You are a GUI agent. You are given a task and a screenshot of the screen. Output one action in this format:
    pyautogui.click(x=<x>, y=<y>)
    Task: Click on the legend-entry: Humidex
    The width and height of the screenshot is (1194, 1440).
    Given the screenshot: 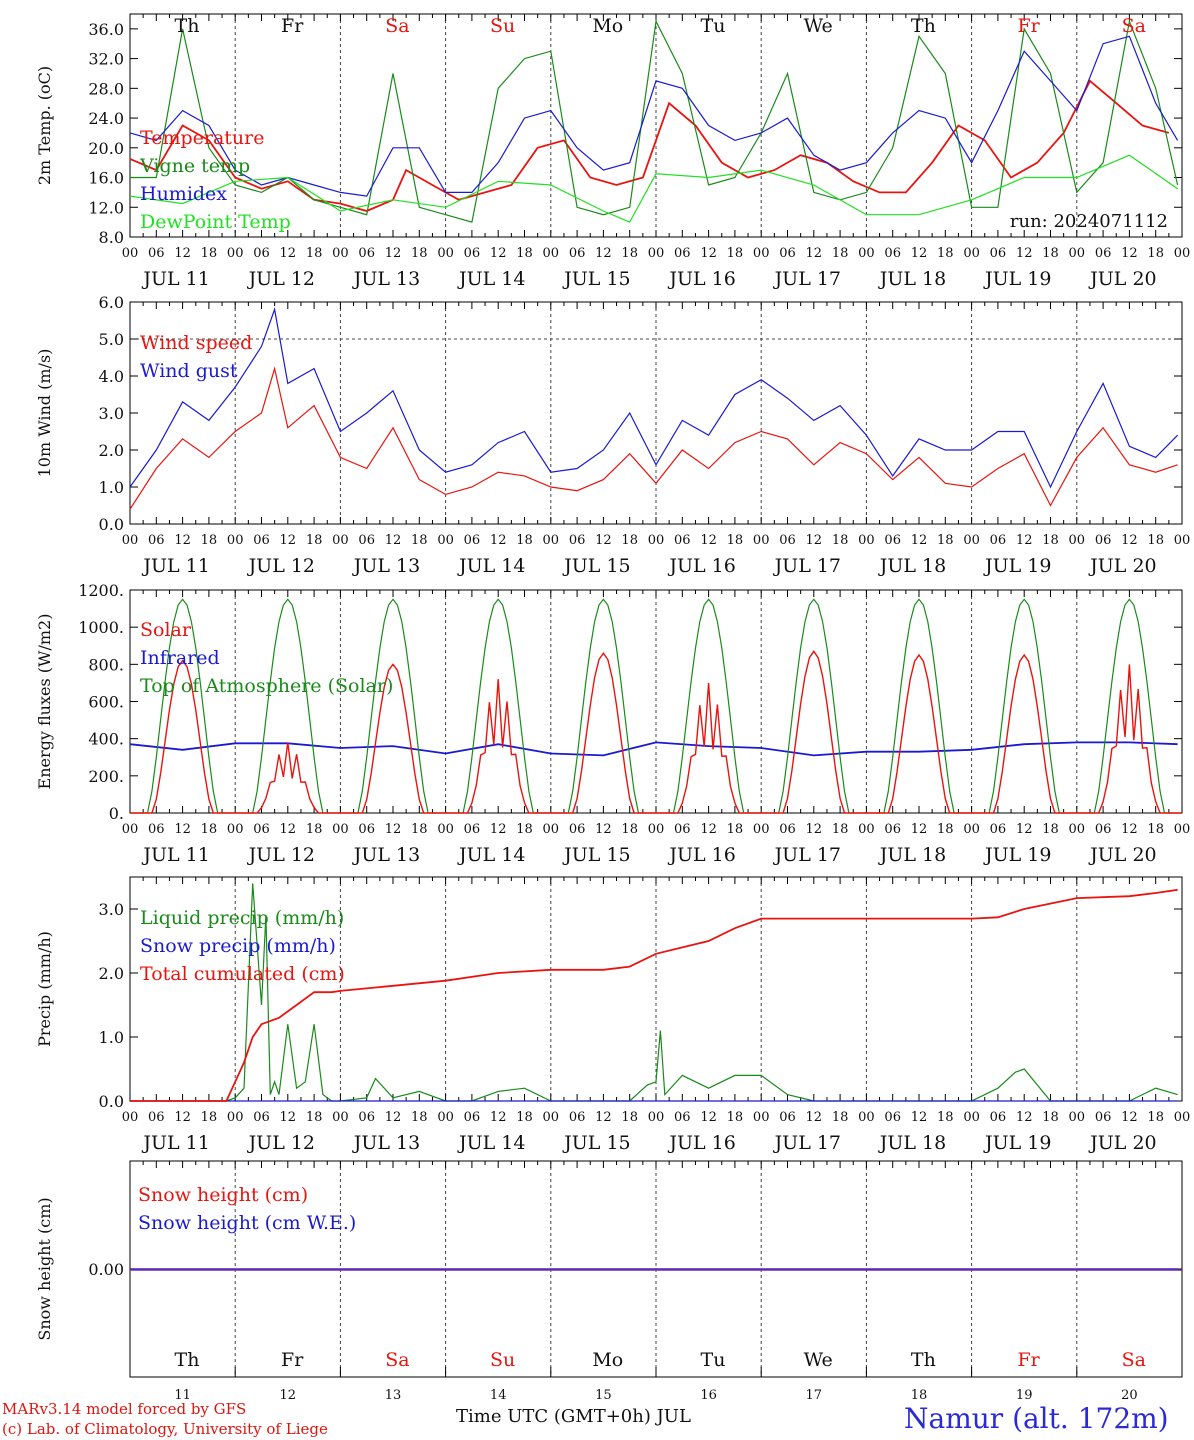 What is the action you would take?
    pyautogui.click(x=183, y=194)
    